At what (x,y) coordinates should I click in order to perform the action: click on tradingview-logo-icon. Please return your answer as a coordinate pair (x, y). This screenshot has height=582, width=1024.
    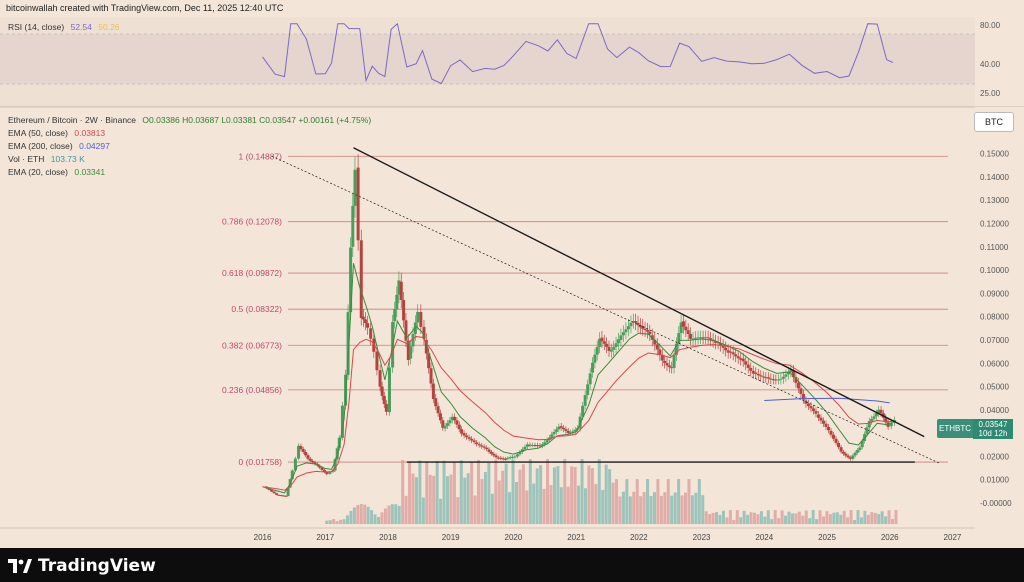
    Looking at the image, I should click on (20, 566).